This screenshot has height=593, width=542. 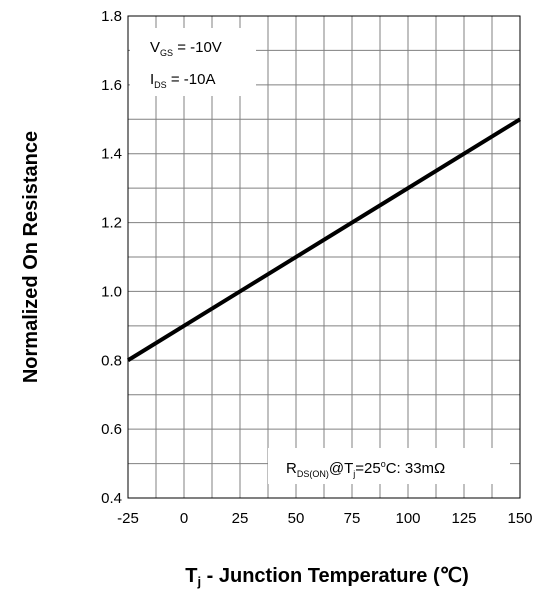 I want to click on y-tick-label: 0.8, so click(x=111, y=360).